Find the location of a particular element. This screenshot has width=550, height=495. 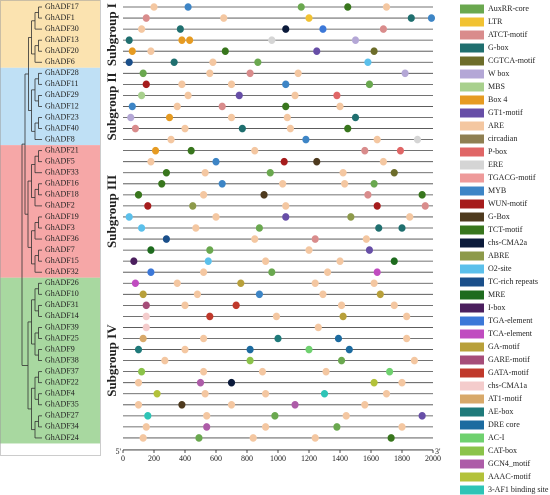

gene-label: GhADF37 is located at coordinates (62, 370).